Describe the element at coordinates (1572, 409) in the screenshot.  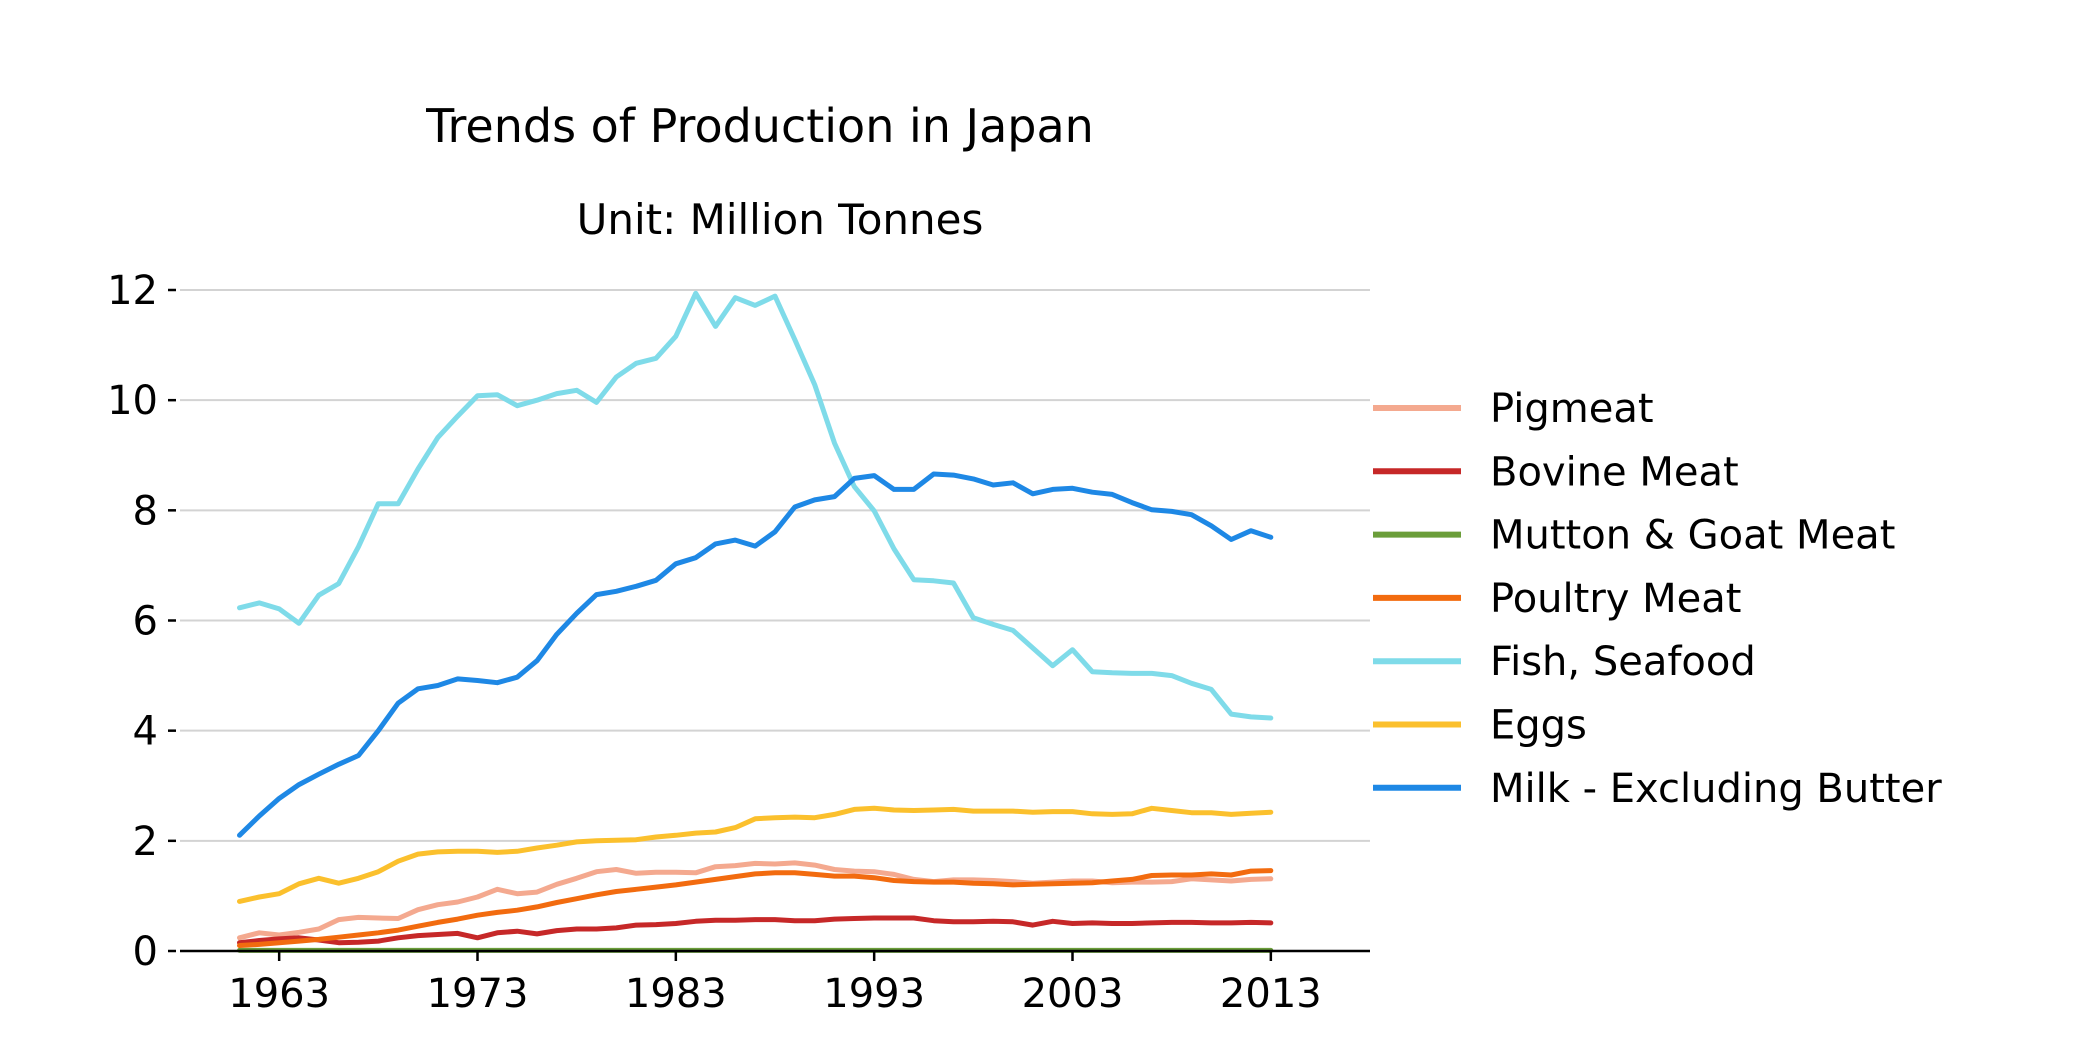
I see `legend-label: Pigmeat` at that location.